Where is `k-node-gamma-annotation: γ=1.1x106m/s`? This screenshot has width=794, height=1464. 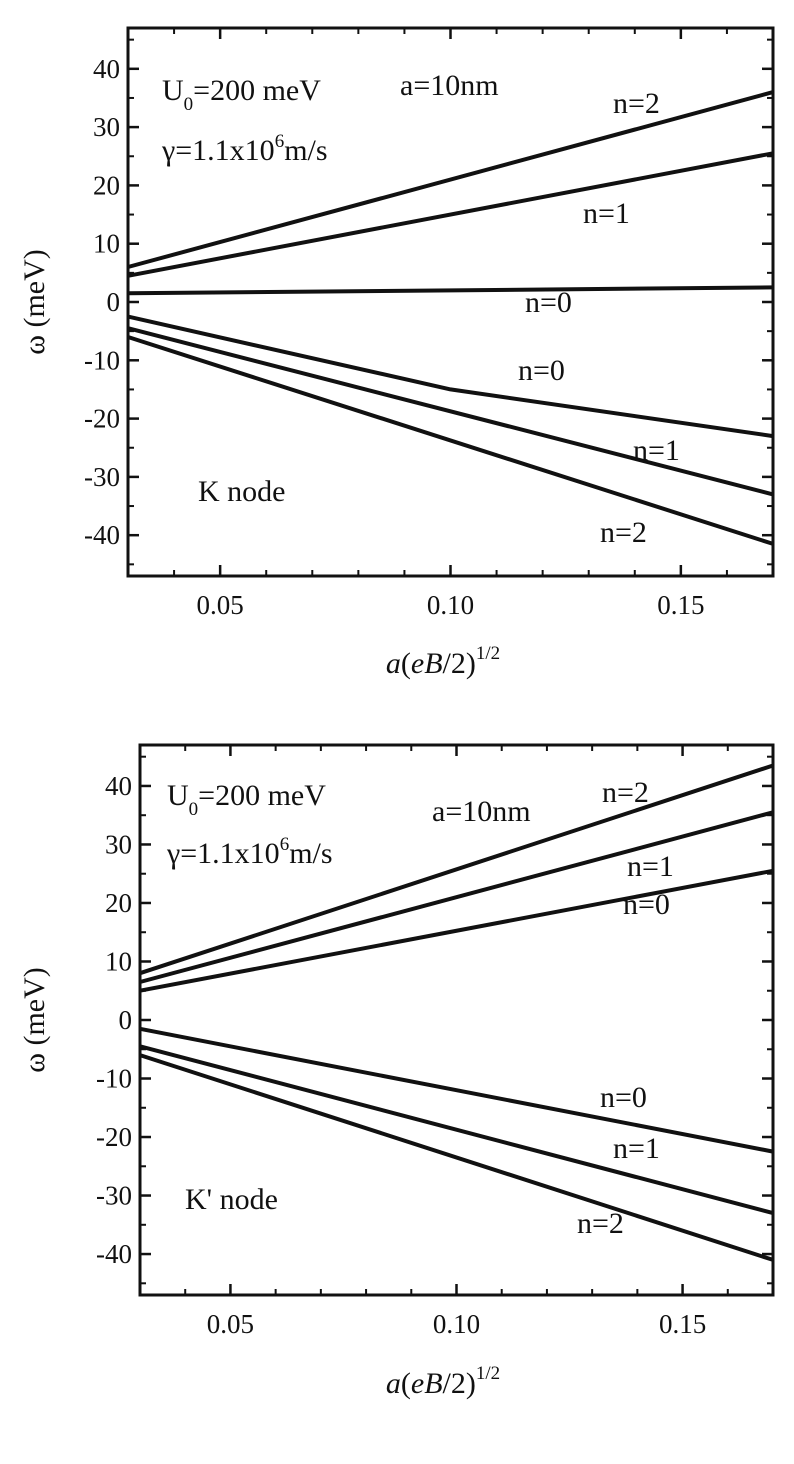 k-node-gamma-annotation: γ=1.1x106m/s is located at coordinates (244, 149).